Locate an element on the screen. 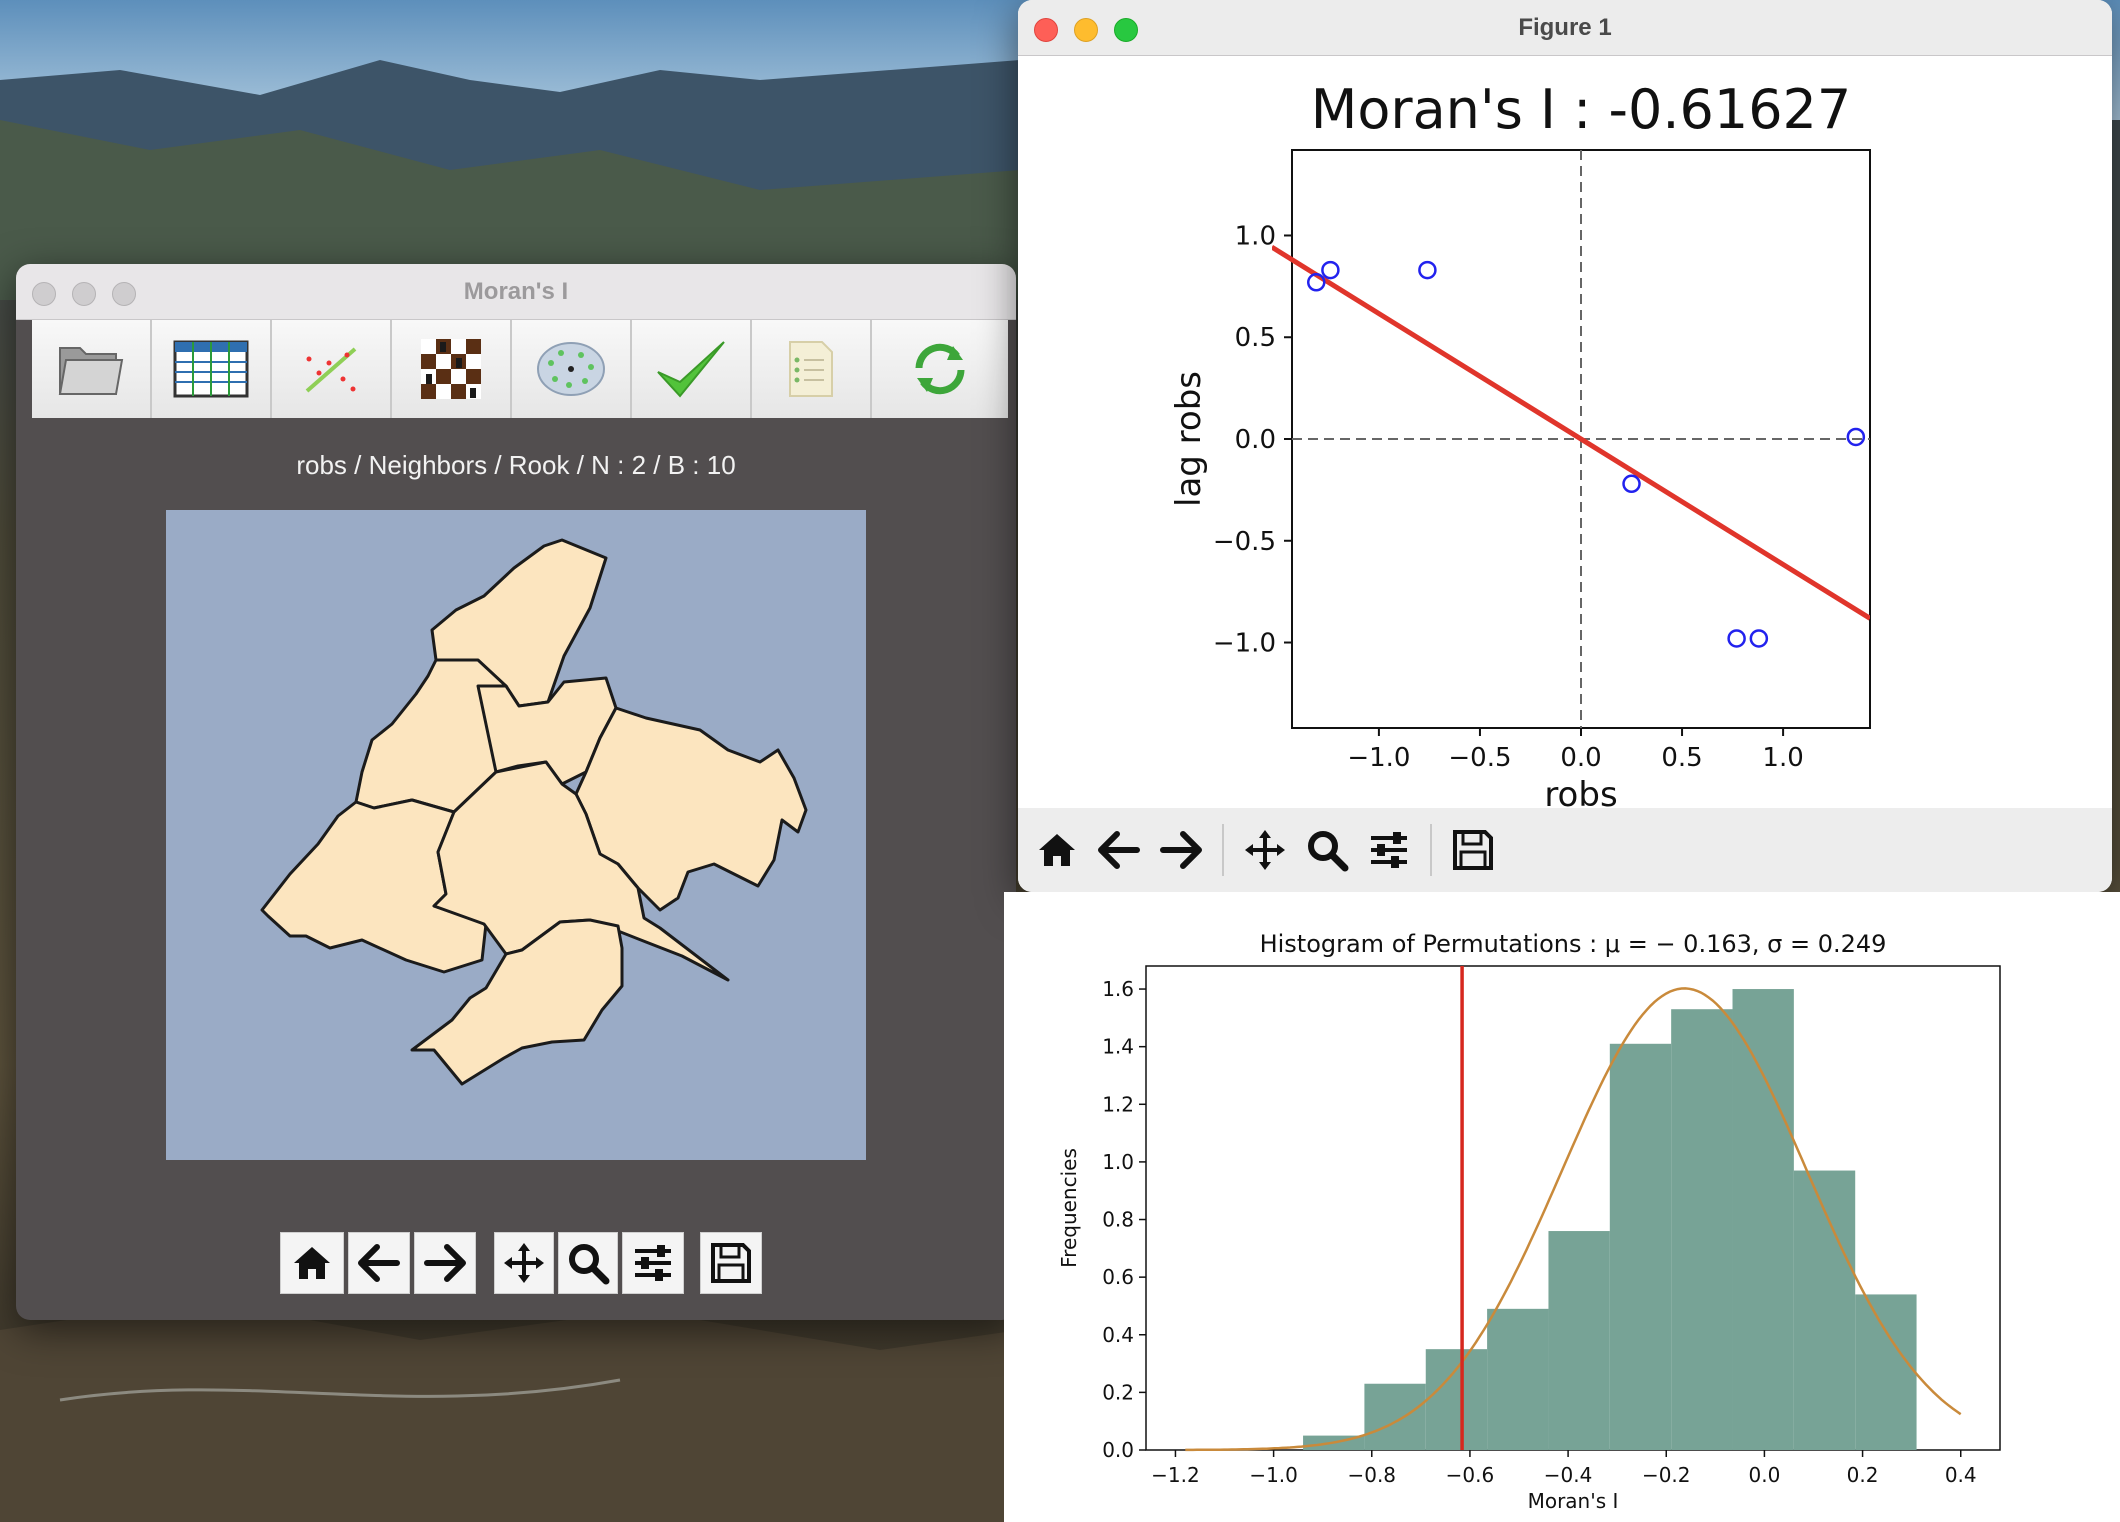 The width and height of the screenshot is (2120, 1522). table-icon is located at coordinates (211, 369).